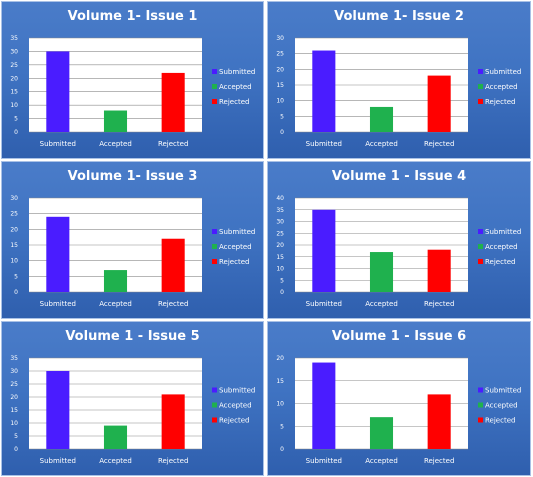  Describe the element at coordinates (132, 16) in the screenshot. I see `chart-title: Volume 1- Issue 1` at that location.